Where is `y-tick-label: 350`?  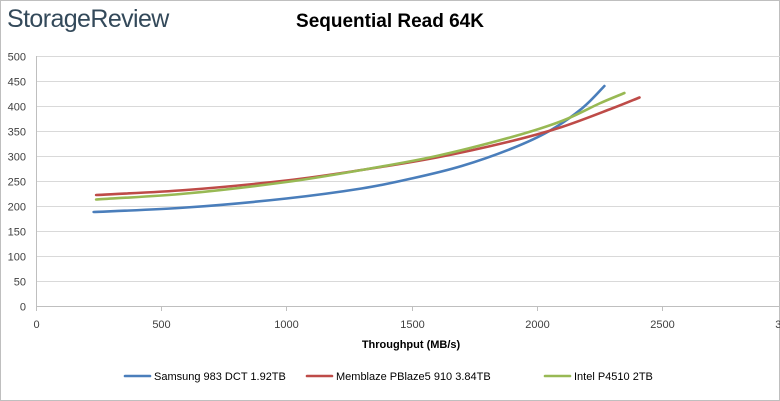 y-tick-label: 350 is located at coordinates (17, 133).